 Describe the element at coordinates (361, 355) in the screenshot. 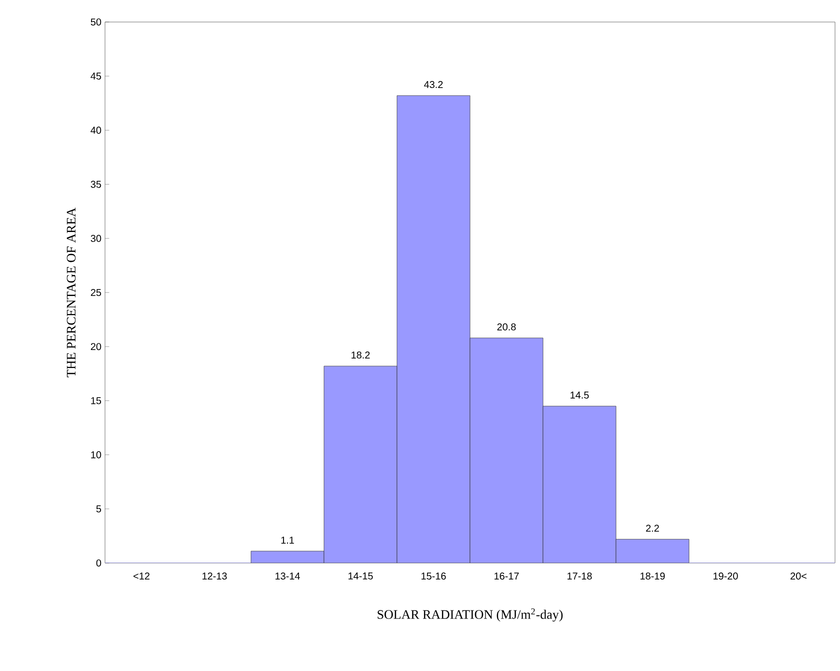

I see `data-label: 18.2` at that location.